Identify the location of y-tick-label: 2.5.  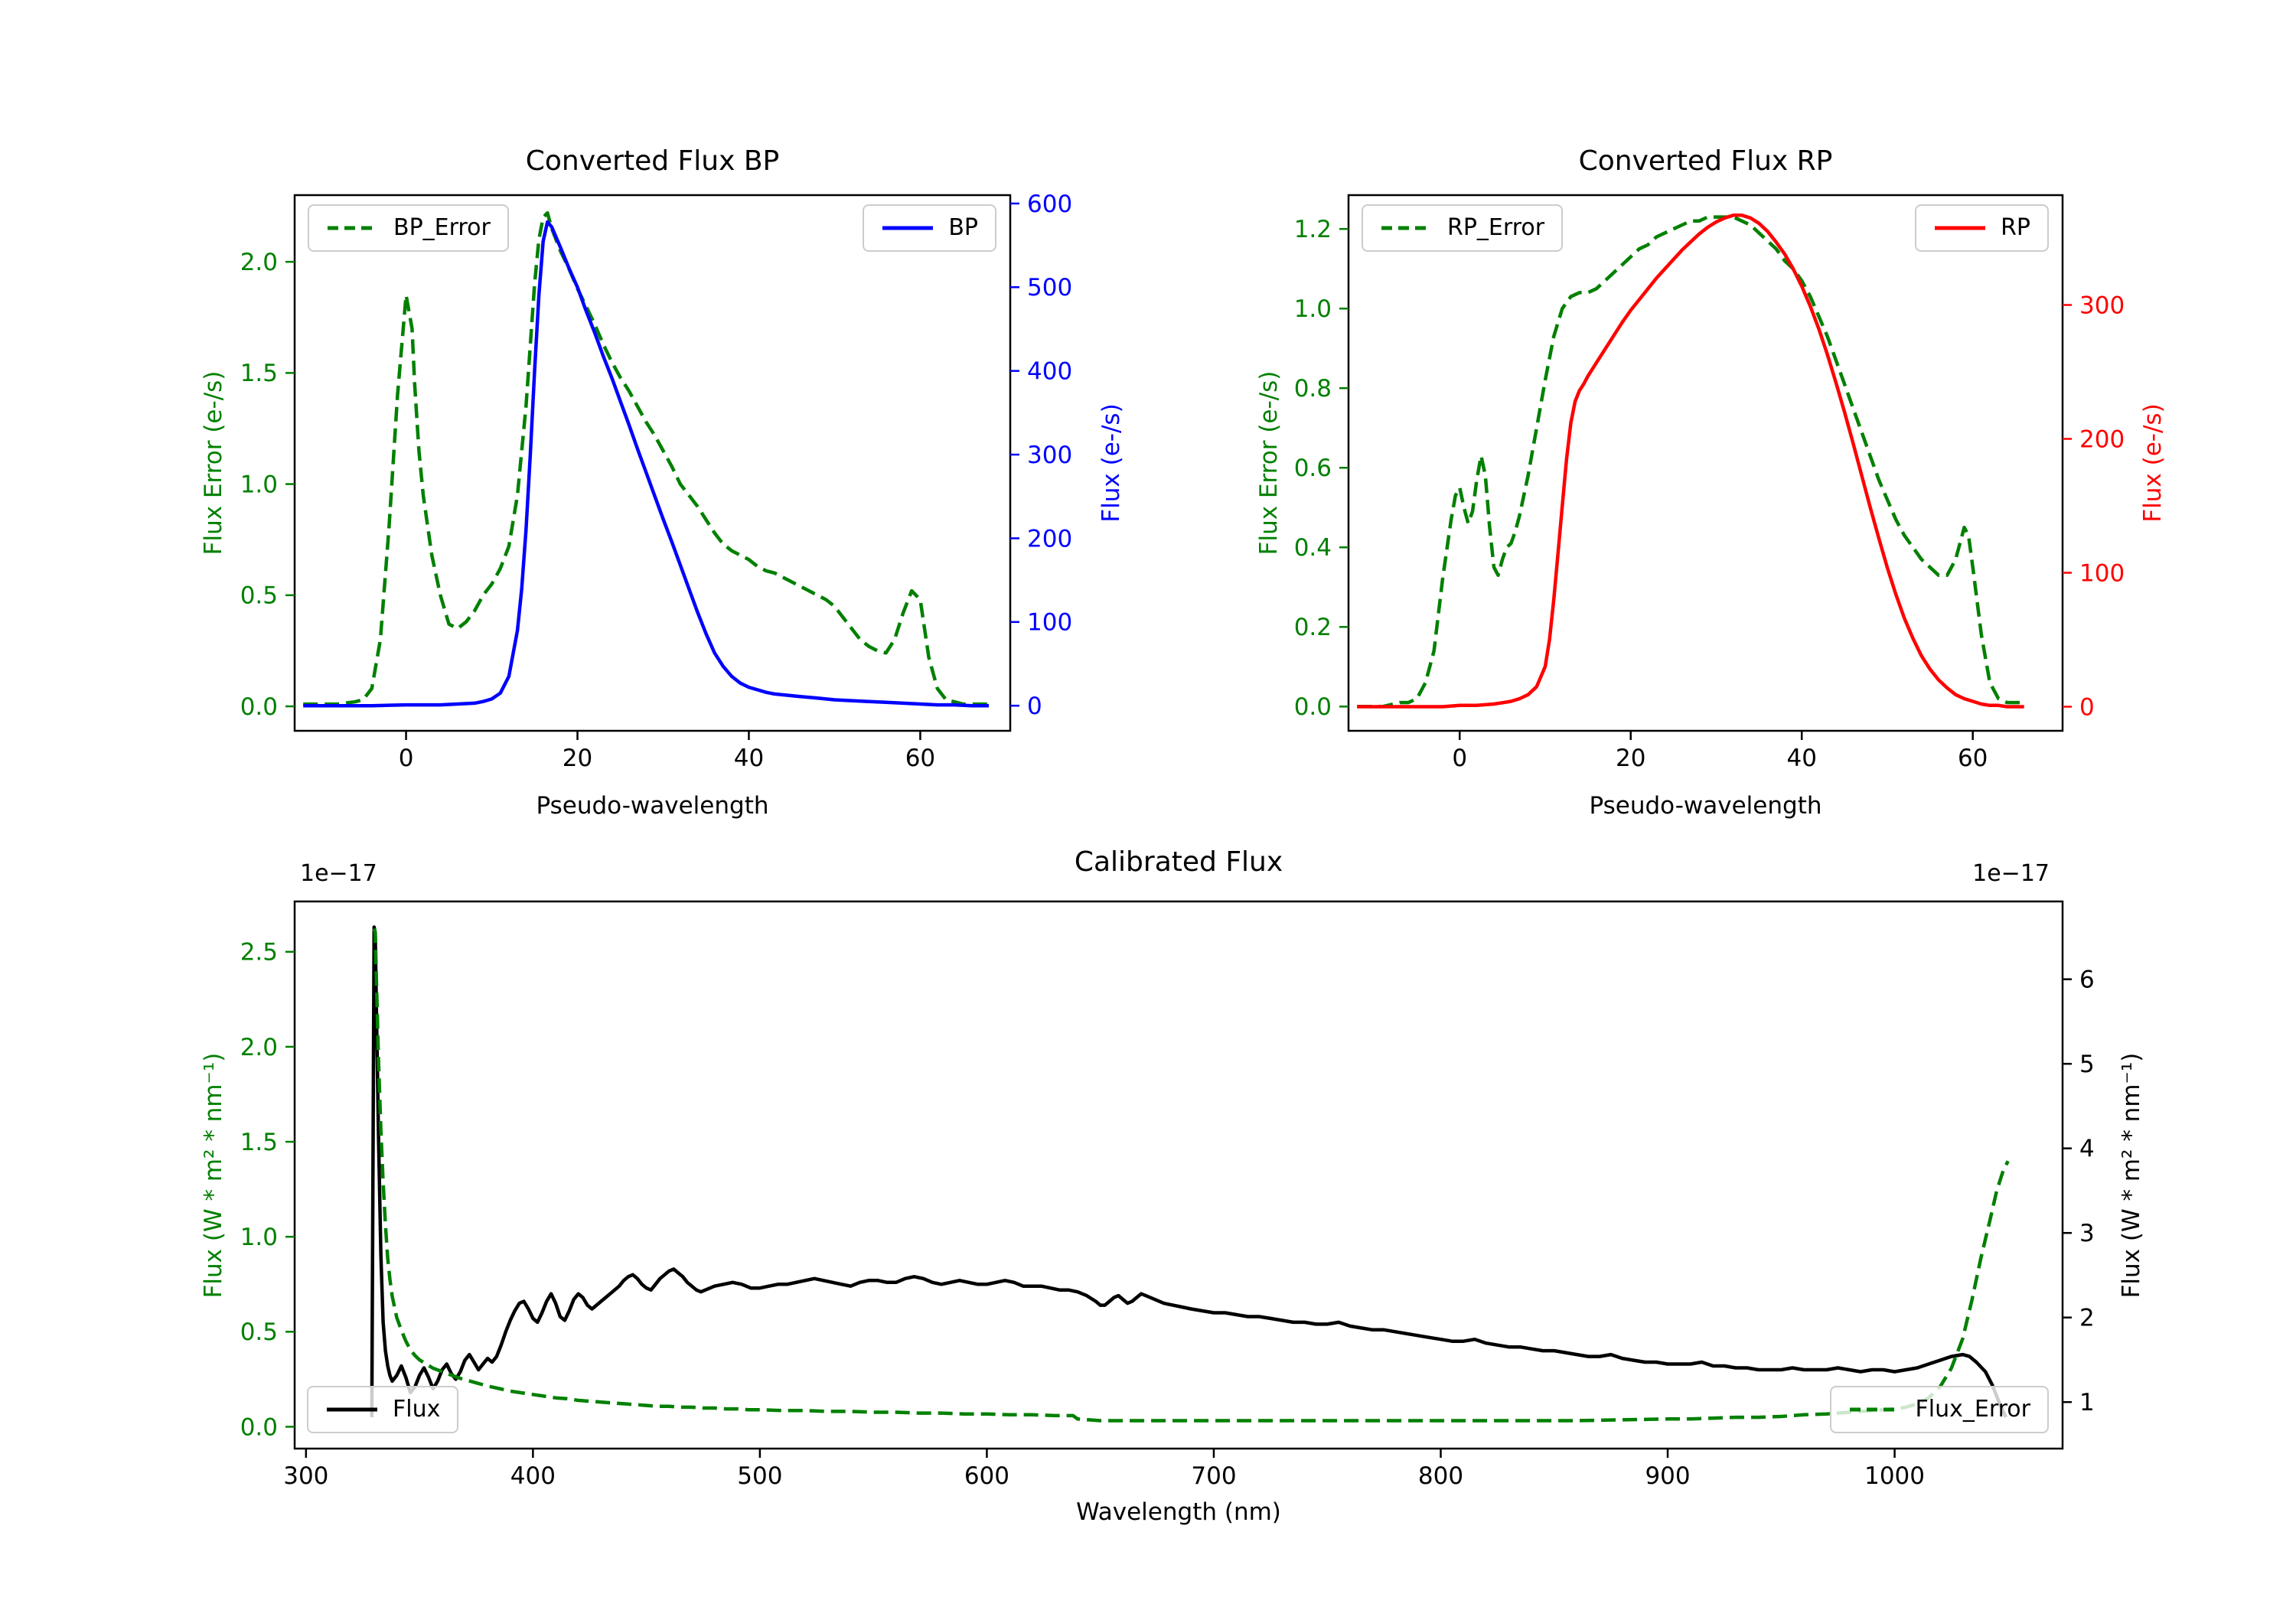
(259, 952).